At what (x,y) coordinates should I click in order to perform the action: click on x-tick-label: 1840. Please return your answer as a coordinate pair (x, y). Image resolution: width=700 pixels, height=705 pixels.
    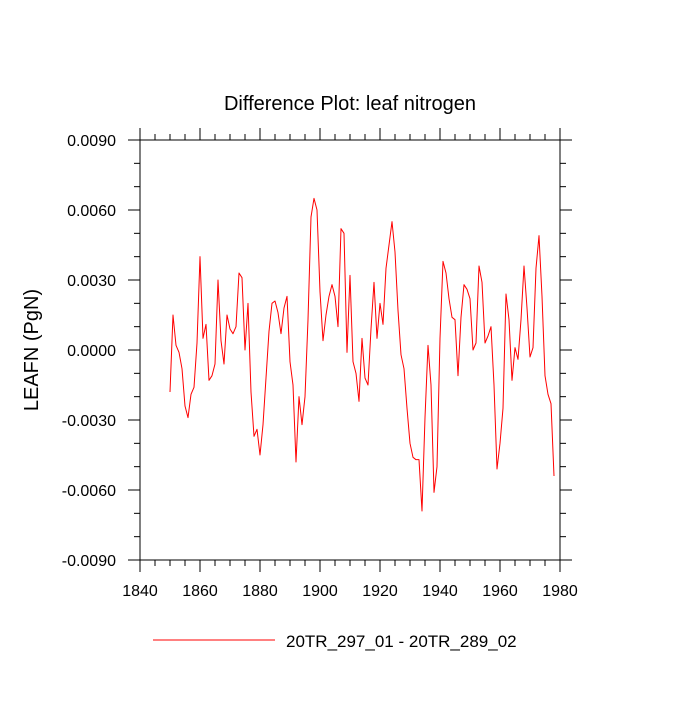
    Looking at the image, I should click on (140, 591).